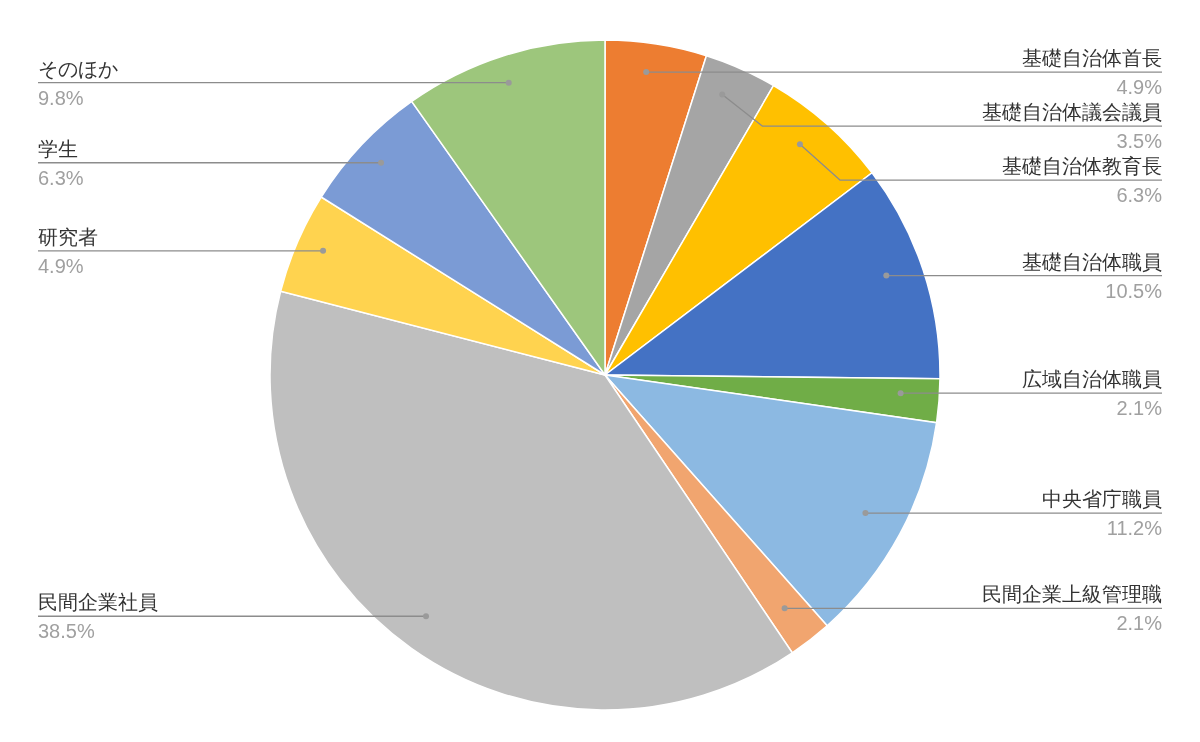  Describe the element at coordinates (68, 236) in the screenshot. I see `slice-label: 研究者` at that location.